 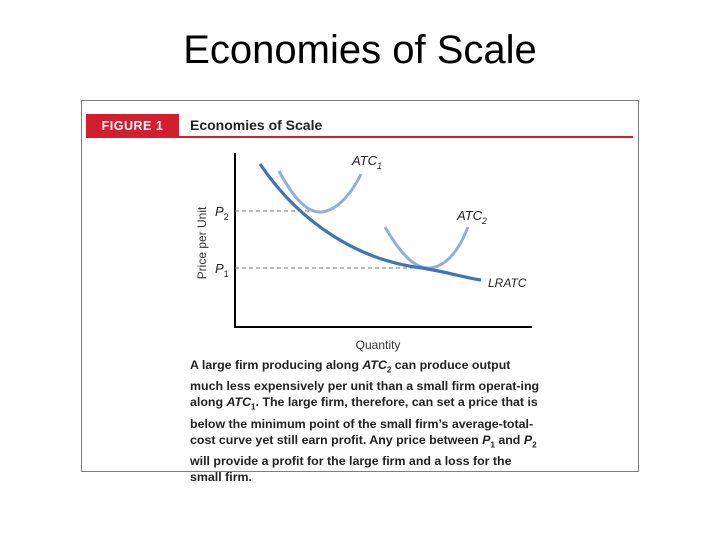 I want to click on caption-atc2: ATC, so click(x=374, y=365).